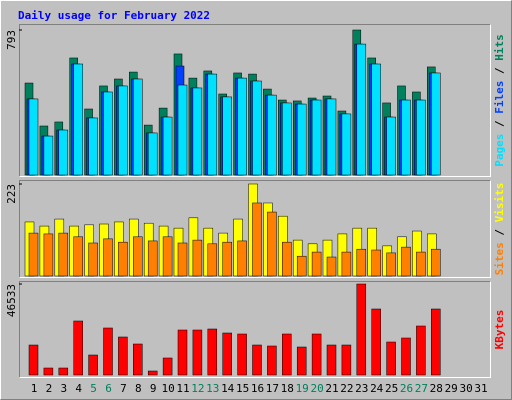 This screenshot has width=512, height=400. Describe the element at coordinates (499, 229) in the screenshot. I see `legend: Sites / Visits` at that location.